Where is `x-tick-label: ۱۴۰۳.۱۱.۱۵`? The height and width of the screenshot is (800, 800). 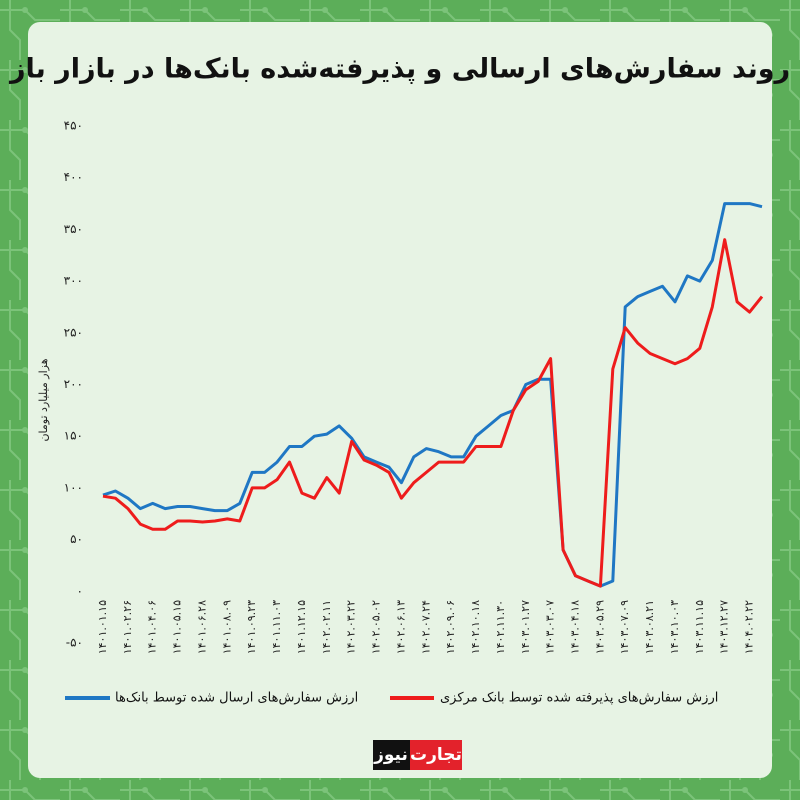 x-tick-label: ۱۴۰۳.۱۱.۱۵ is located at coordinates (699, 627).